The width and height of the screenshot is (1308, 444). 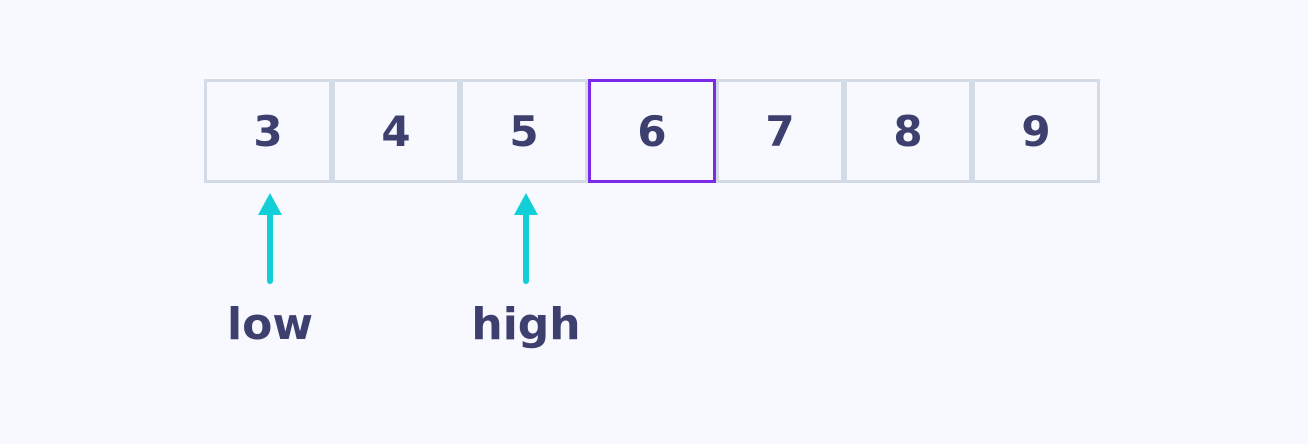 I want to click on low-pointer: low, so click(x=270, y=269).